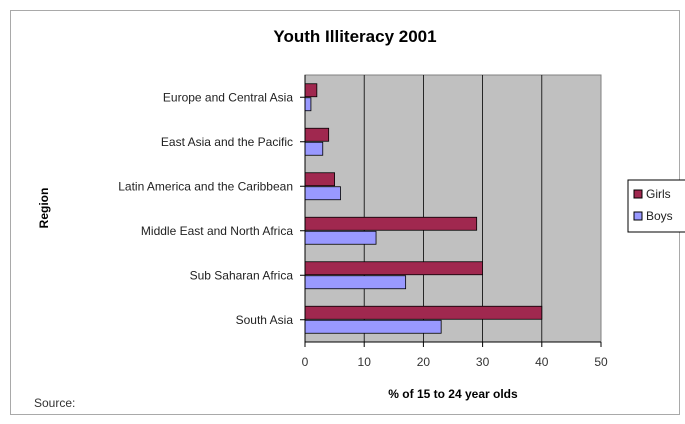  I want to click on x-axis-title: % of 15 to 24 year olds, so click(453, 394).